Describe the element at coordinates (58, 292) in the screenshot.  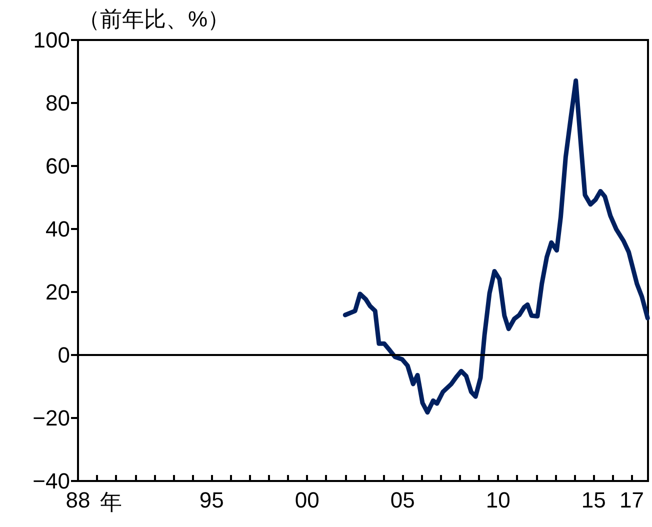
I see `y-tick-label: 20` at that location.